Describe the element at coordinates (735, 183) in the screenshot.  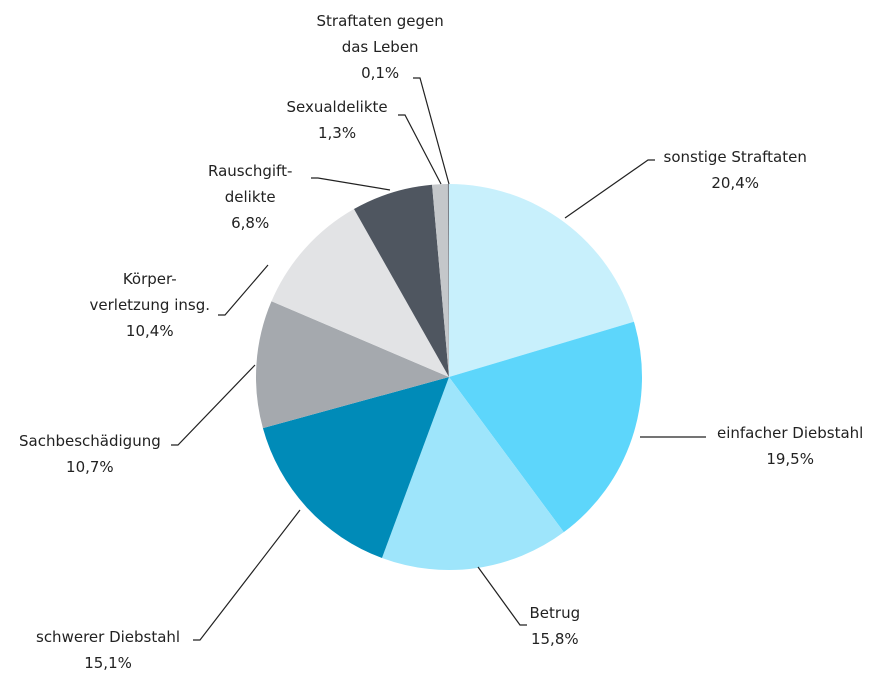
I see `value-label: 20,4%` at that location.